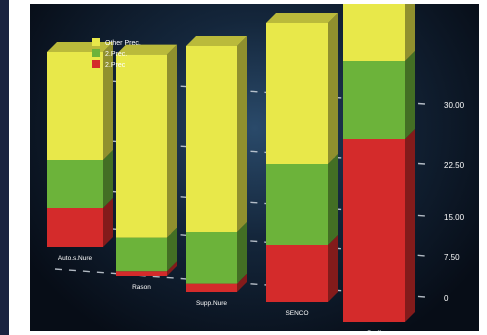 This screenshot has height=335, width=487. I want to click on y-tick-label: 30.00, so click(454, 105).